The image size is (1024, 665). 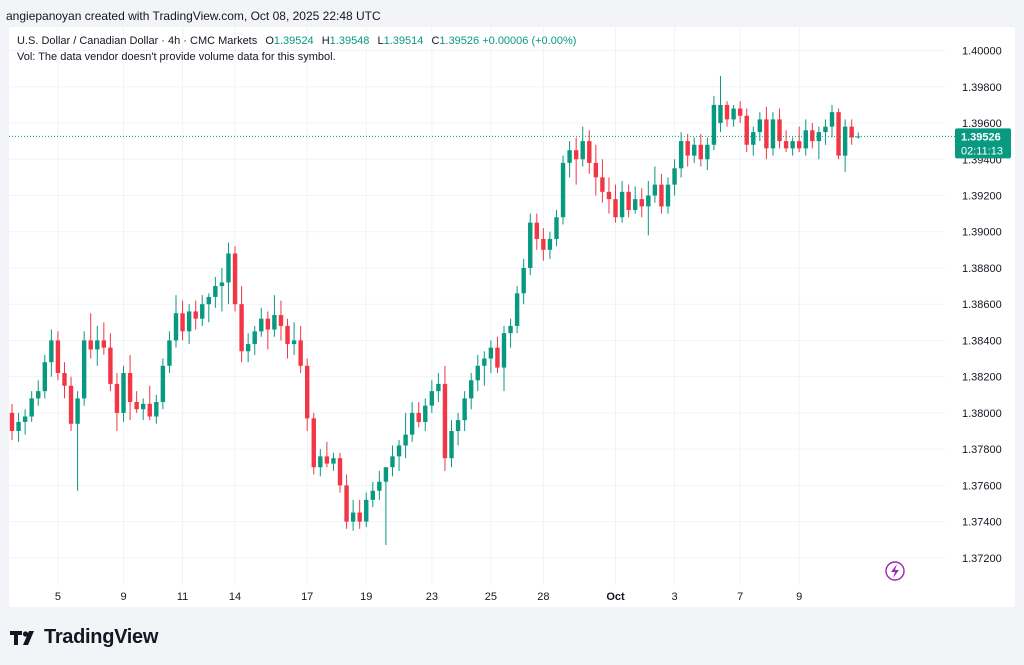 I want to click on lightning-icon, so click(x=895, y=571).